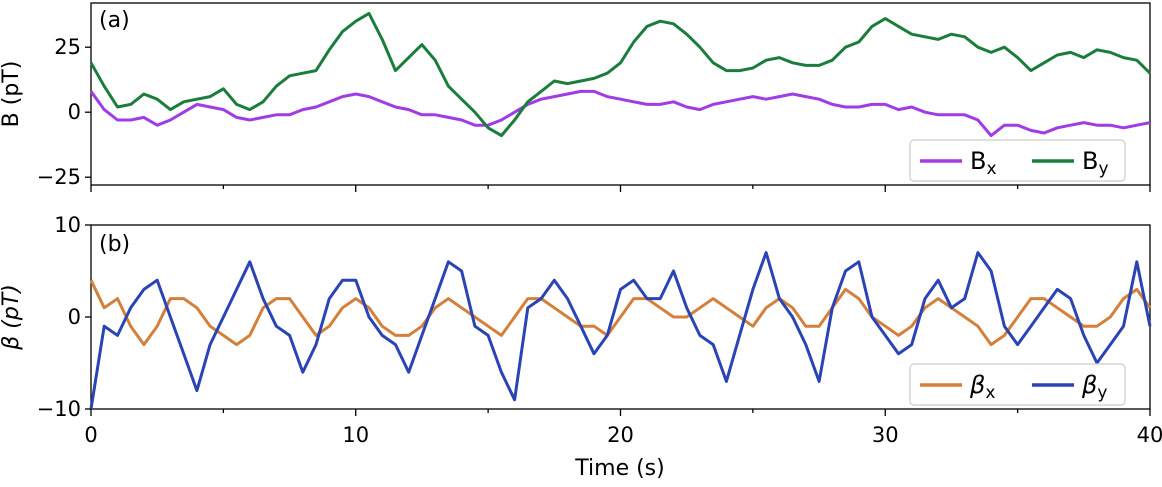 The image size is (1162, 487). I want to click on legend-label-betax: βx, so click(982, 387).